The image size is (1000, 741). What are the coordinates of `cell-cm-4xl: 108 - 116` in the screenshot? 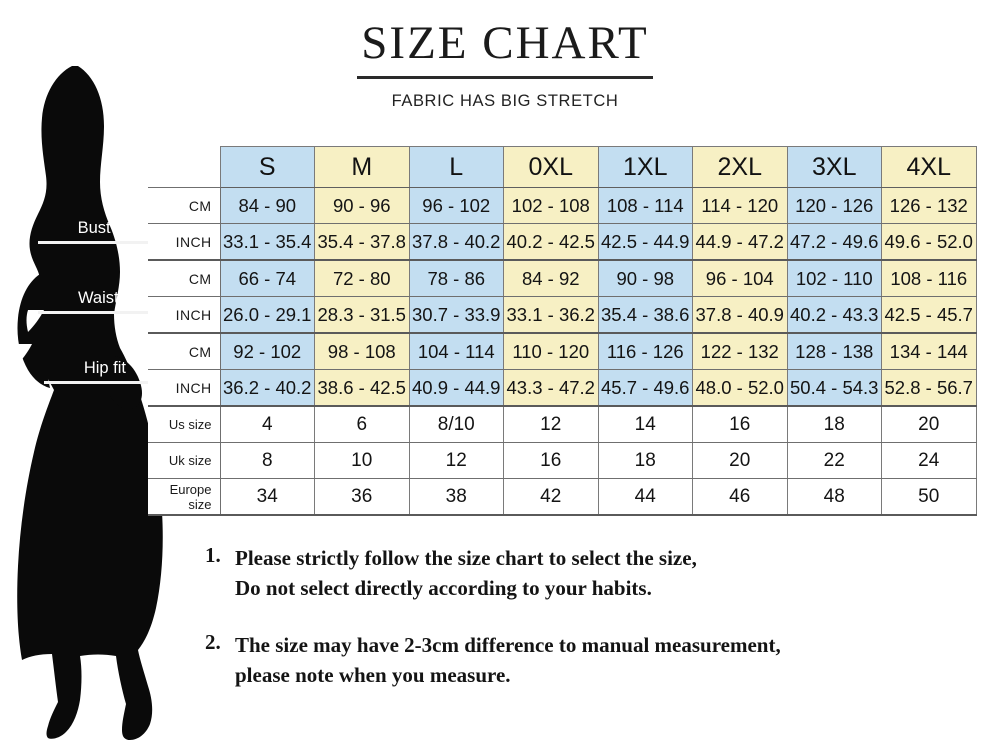 It's located at (929, 278).